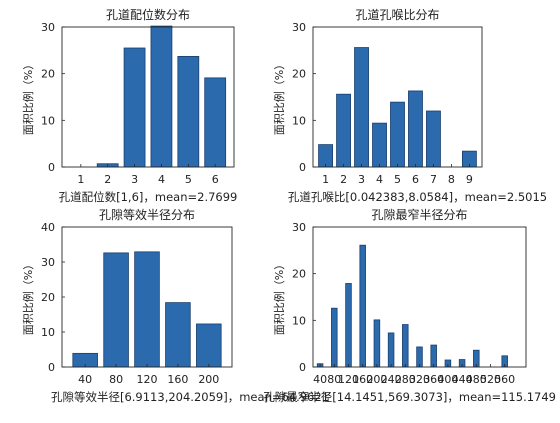 The height and width of the screenshot is (423, 560). I want to click on x-tick-label: 8, so click(451, 179).